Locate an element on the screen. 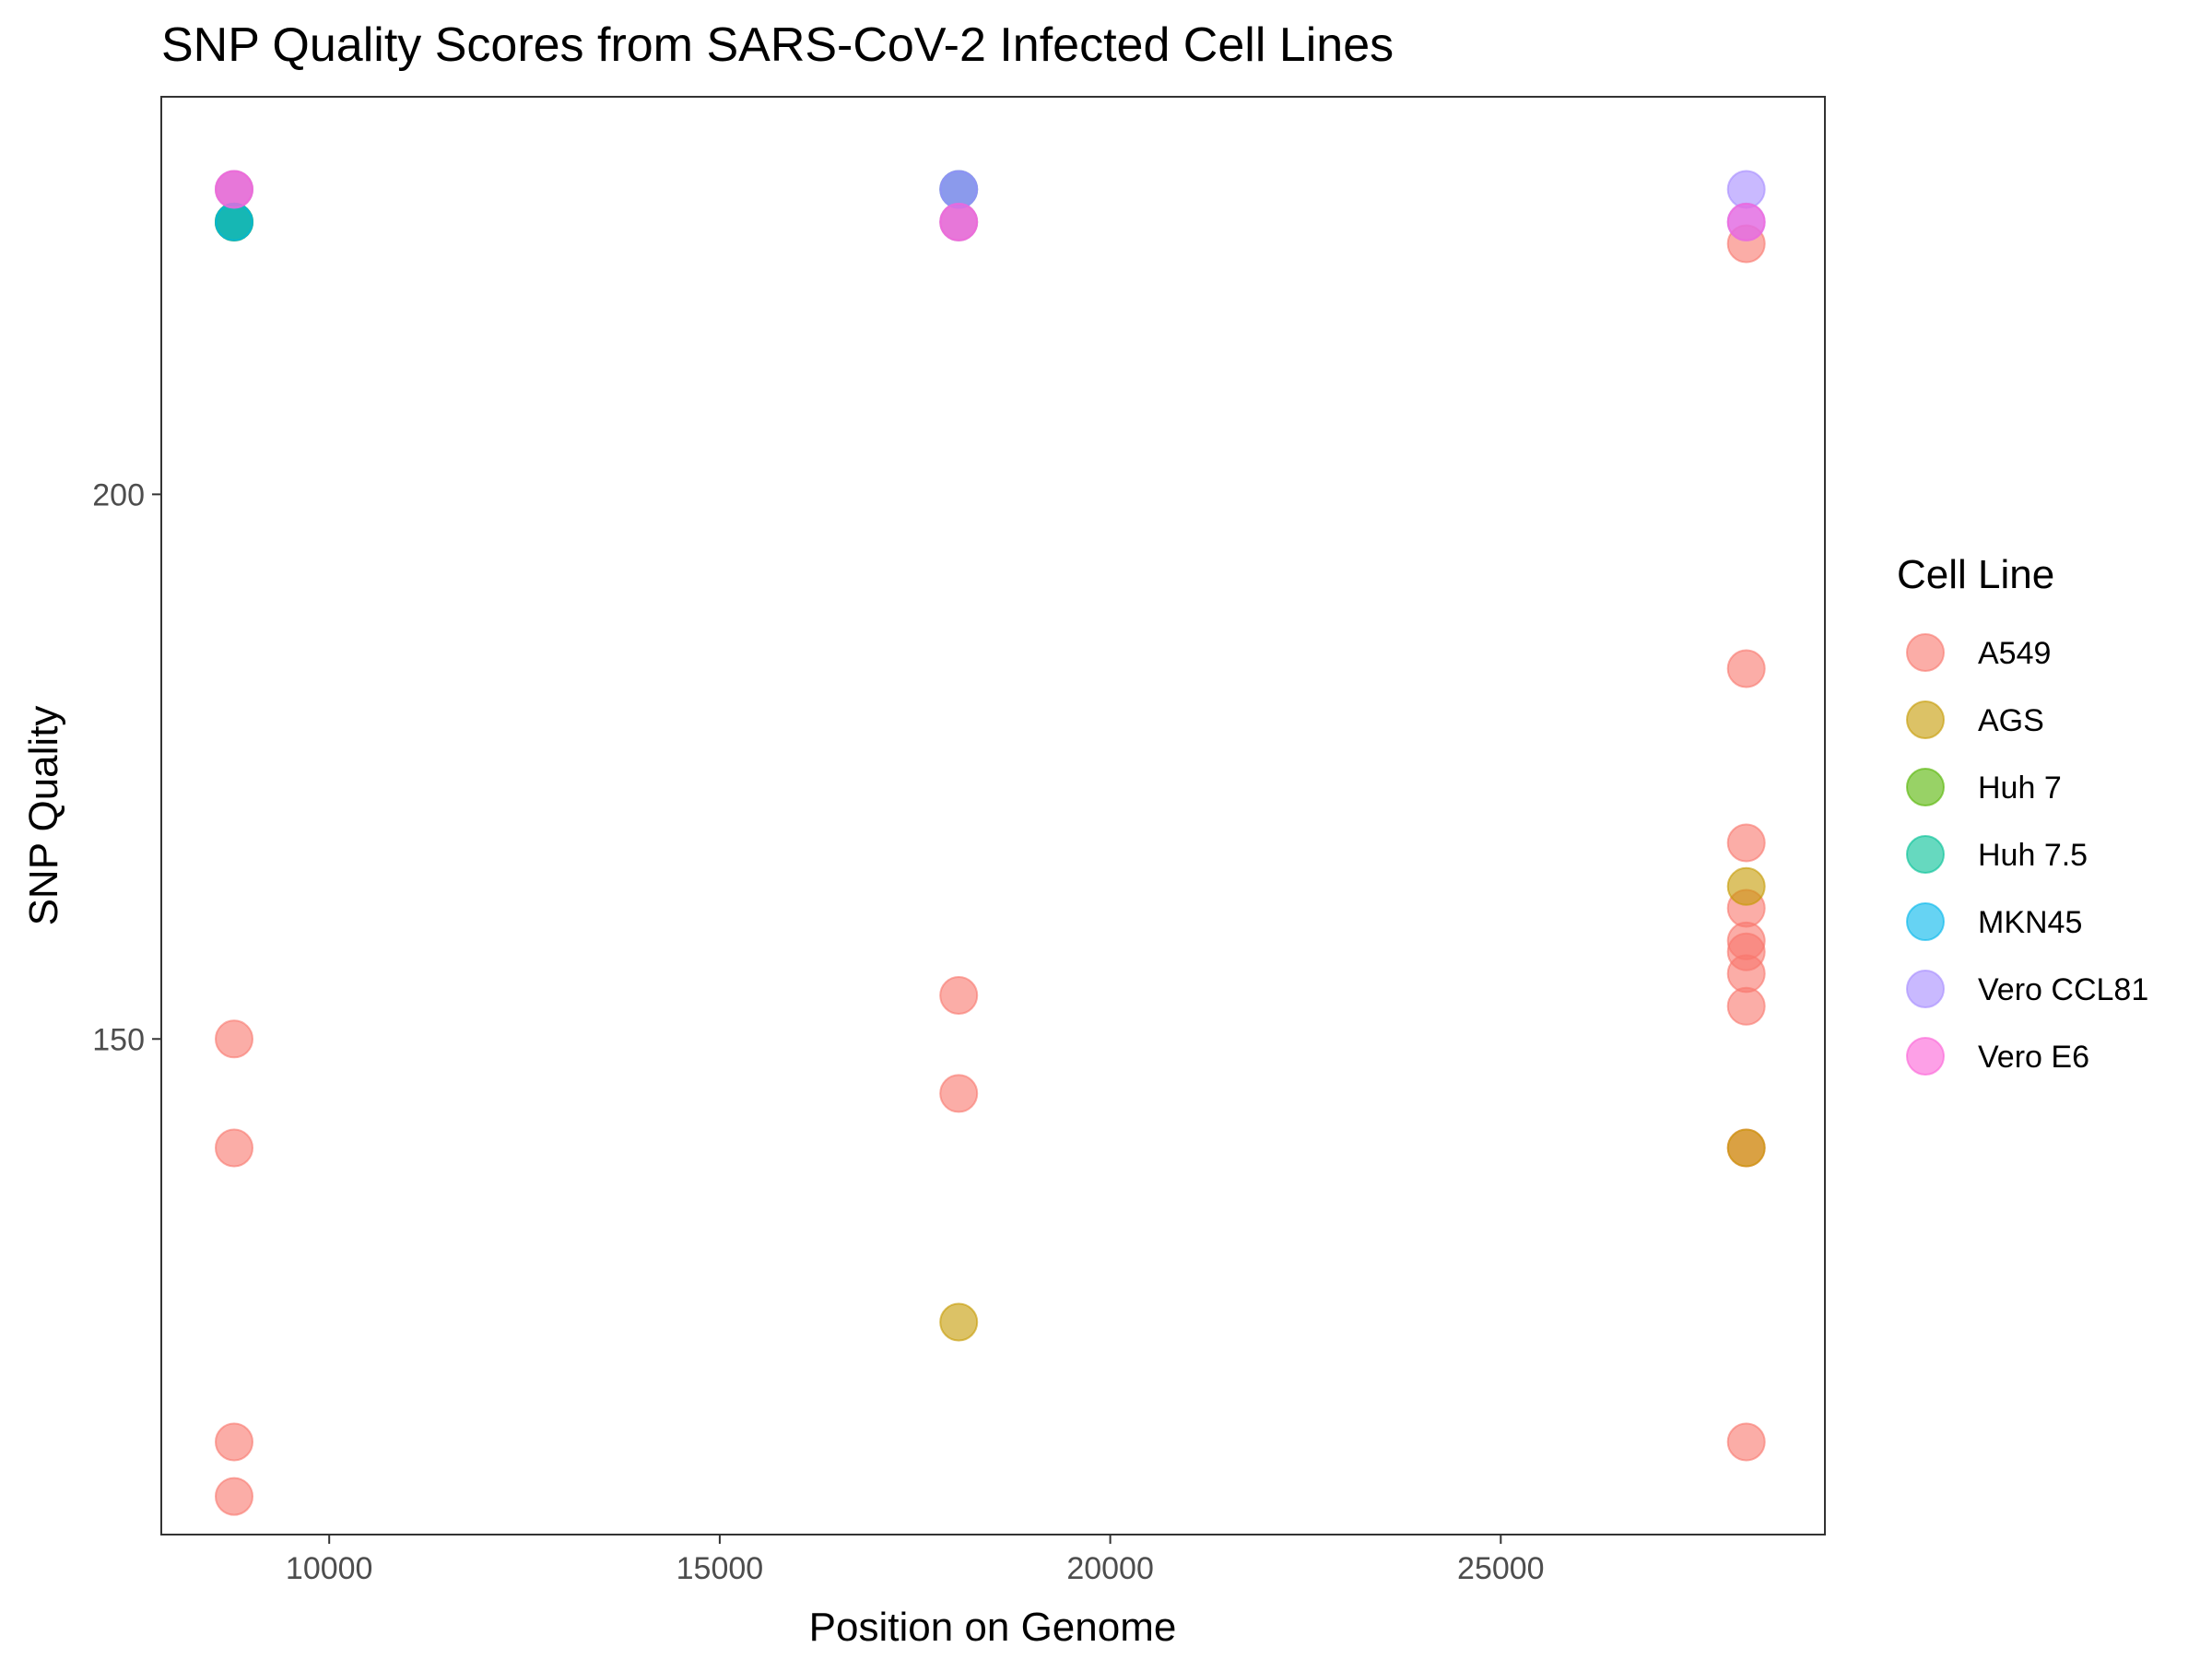 This screenshot has height=1659, width=2212. legend-title: Cell Line is located at coordinates (1975, 574).